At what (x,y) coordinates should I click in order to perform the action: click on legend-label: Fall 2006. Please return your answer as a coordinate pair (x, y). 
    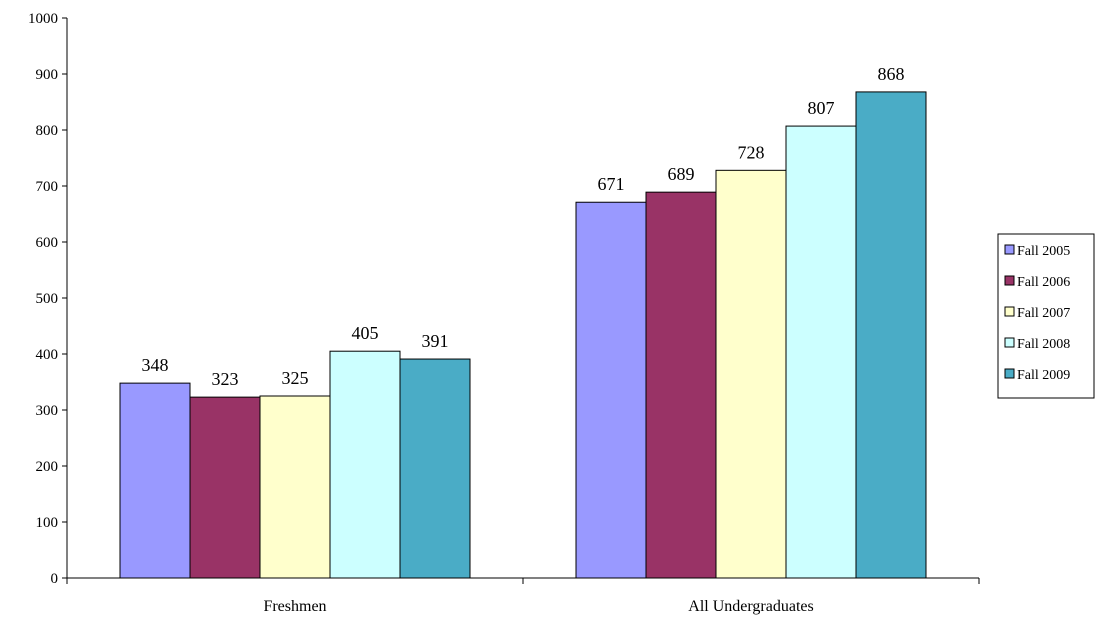
    Looking at the image, I should click on (1043, 282).